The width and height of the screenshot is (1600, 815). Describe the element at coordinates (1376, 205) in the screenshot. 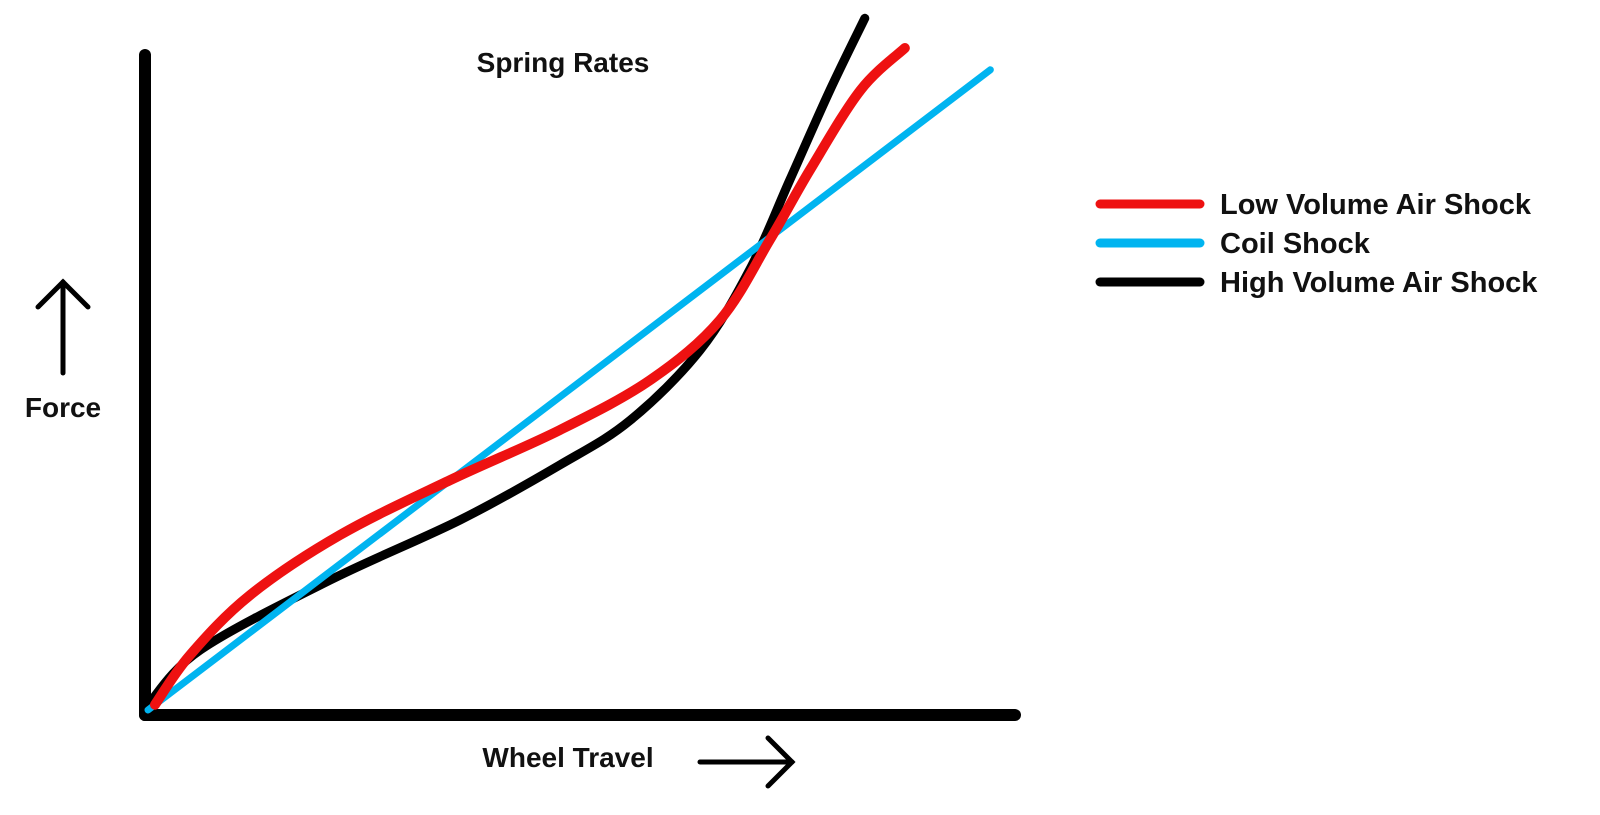

I see `legend-label: Low Volume Air Shock` at that location.